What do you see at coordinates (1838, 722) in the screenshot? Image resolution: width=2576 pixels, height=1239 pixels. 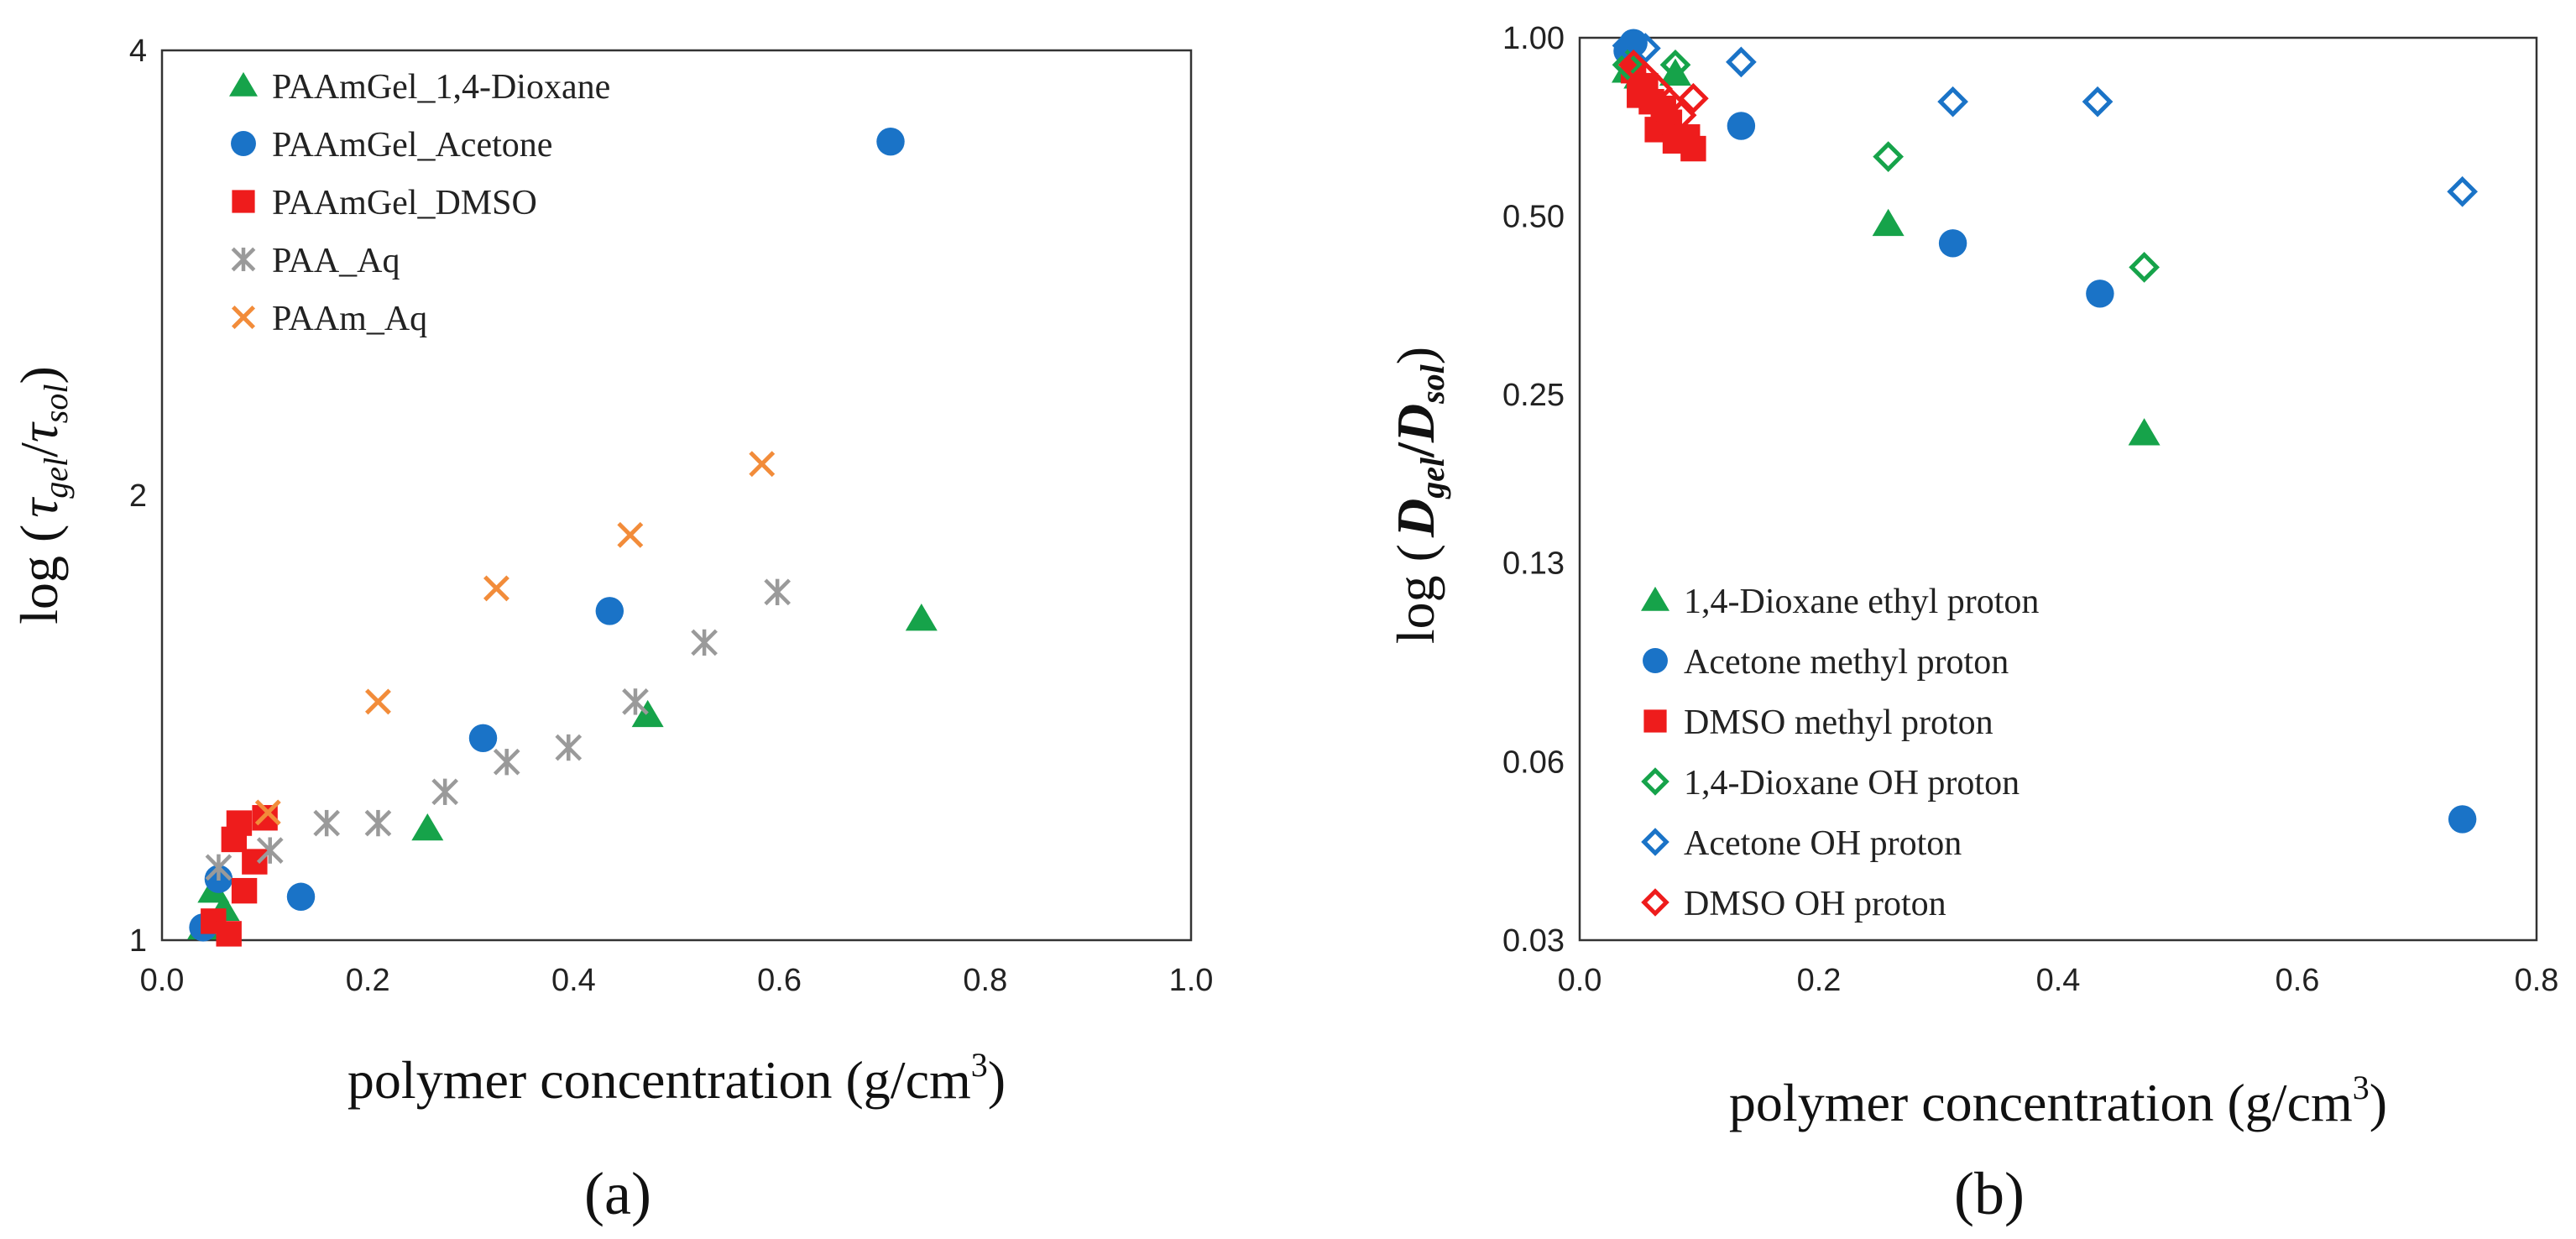 I see `legend-label: DMSO methyl proton` at bounding box center [1838, 722].